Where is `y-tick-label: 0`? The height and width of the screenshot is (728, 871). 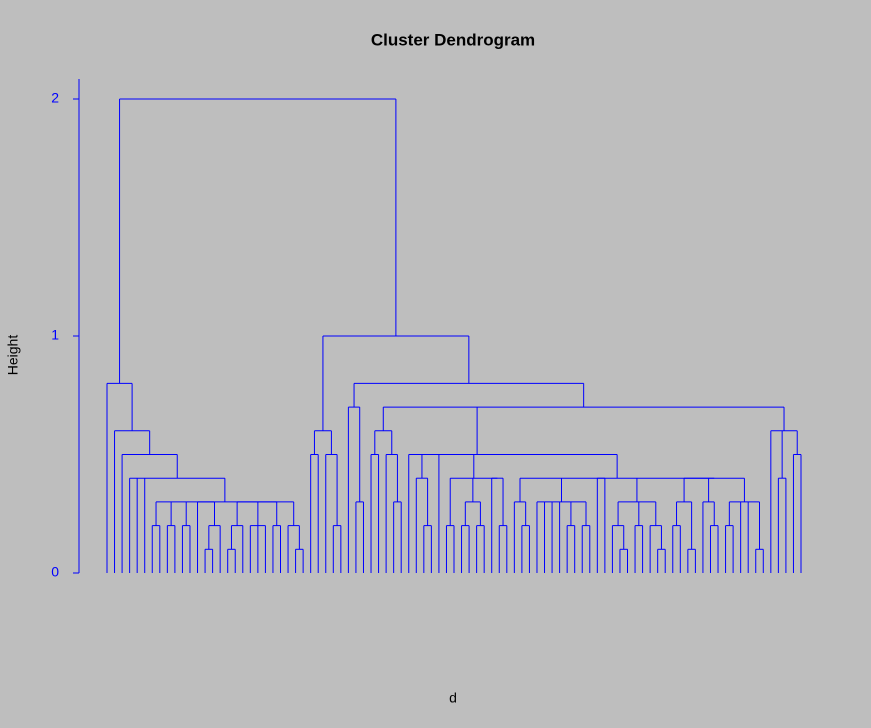 y-tick-label: 0 is located at coordinates (55, 572).